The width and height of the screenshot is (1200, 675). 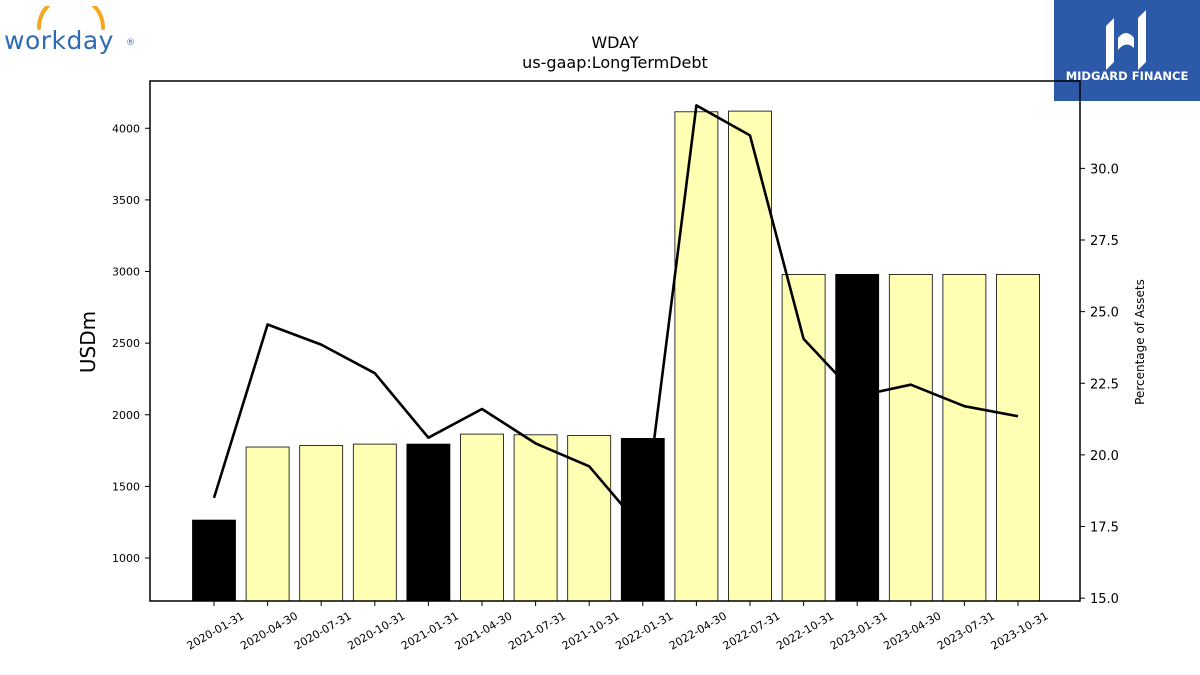 What do you see at coordinates (644, 630) in the screenshot?
I see `x-tick-label: 2022-01-31` at bounding box center [644, 630].